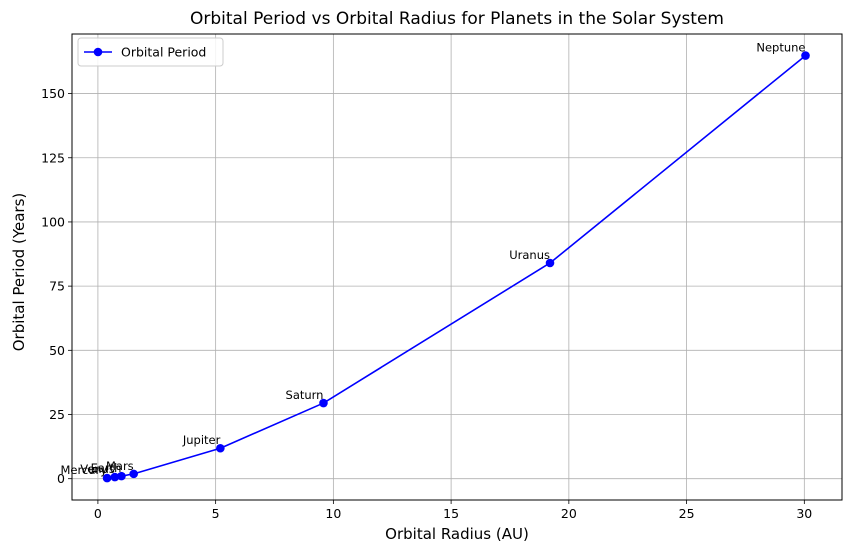 The width and height of the screenshot is (854, 552). Describe the element at coordinates (163, 52) in the screenshot. I see `legend-label: Orbital Period` at that location.